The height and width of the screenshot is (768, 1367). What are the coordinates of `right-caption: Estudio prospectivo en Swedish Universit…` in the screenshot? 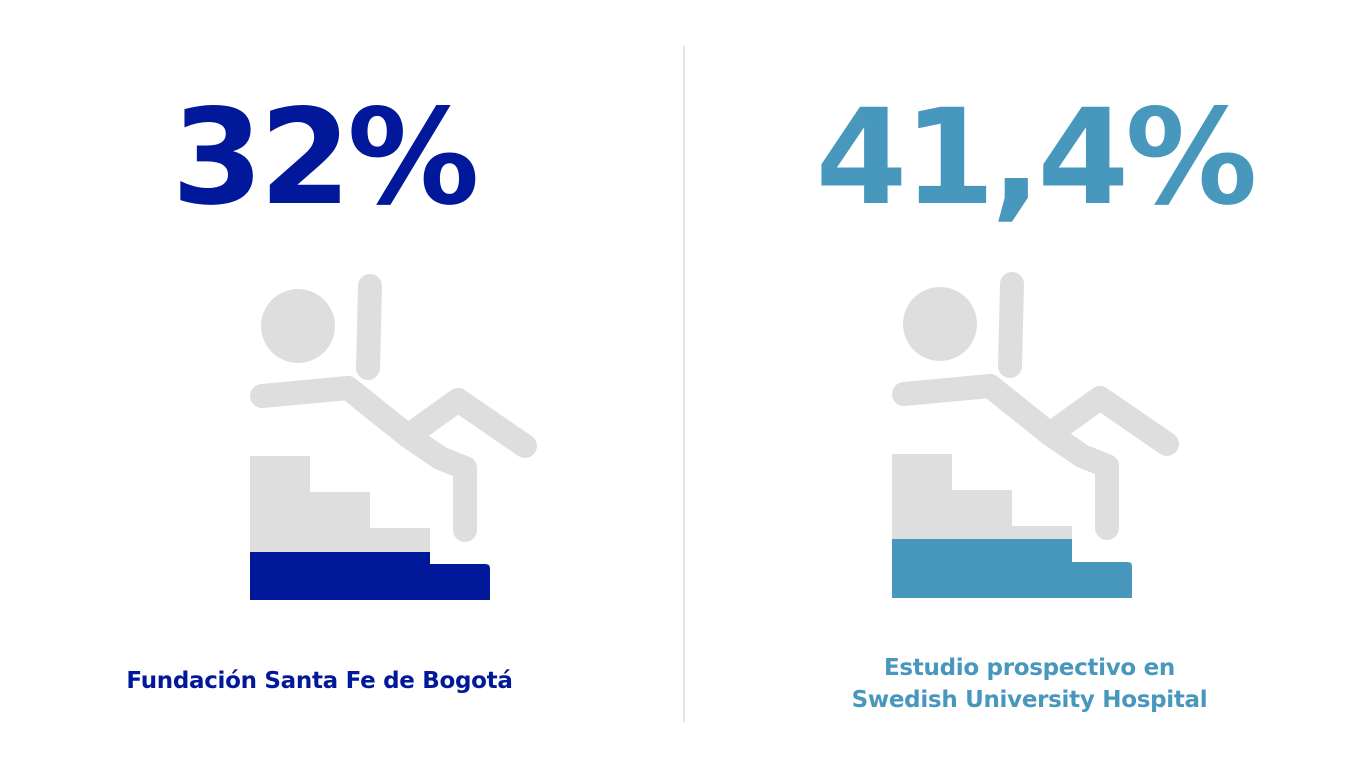 It's located at (1027, 684).